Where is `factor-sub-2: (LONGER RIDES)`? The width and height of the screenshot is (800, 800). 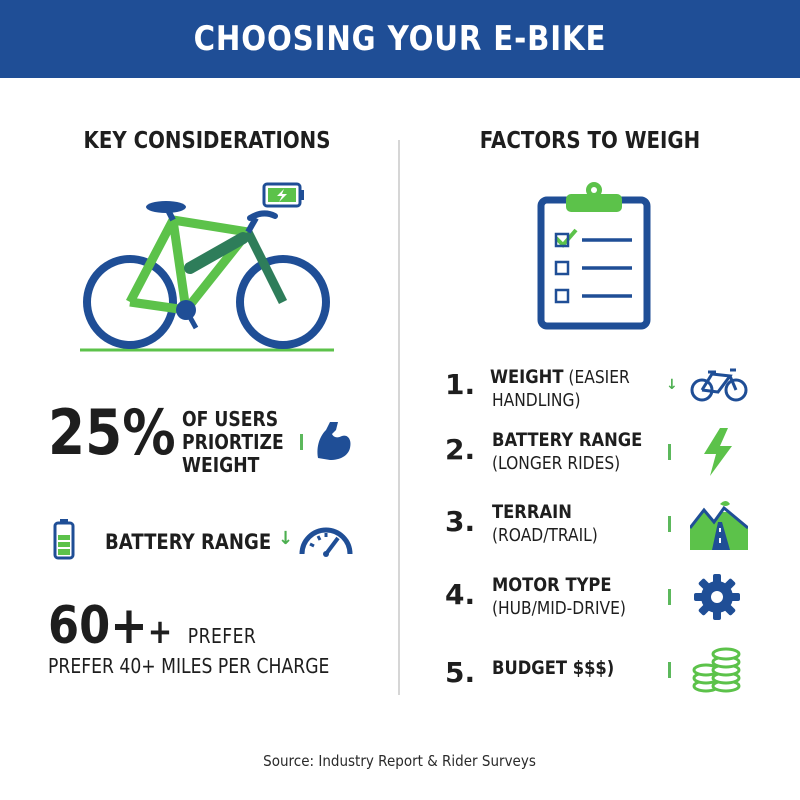 factor-sub-2: (LONGER RIDES) is located at coordinates (556, 463).